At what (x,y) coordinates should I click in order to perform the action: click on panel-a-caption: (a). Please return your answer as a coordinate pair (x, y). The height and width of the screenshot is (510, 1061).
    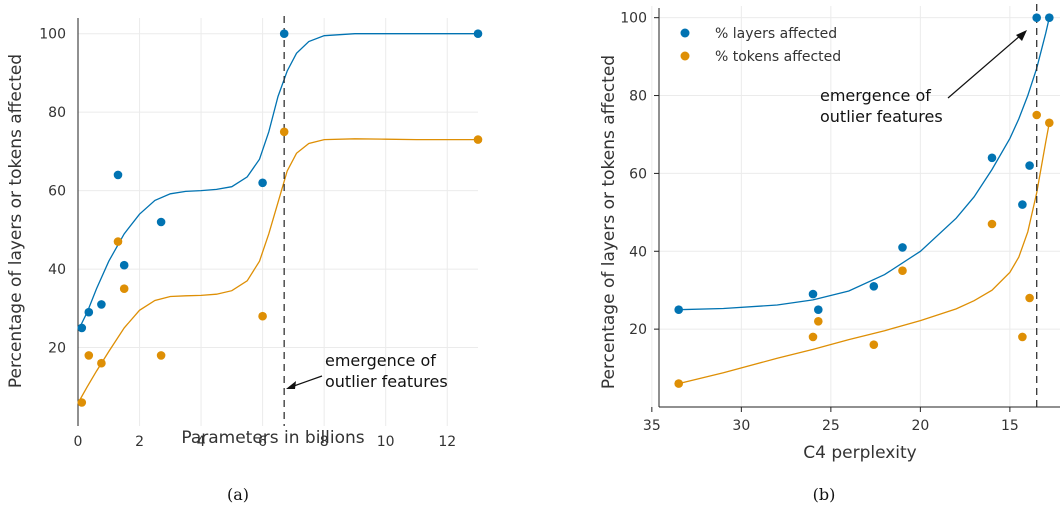
    Looking at the image, I should click on (238, 494).